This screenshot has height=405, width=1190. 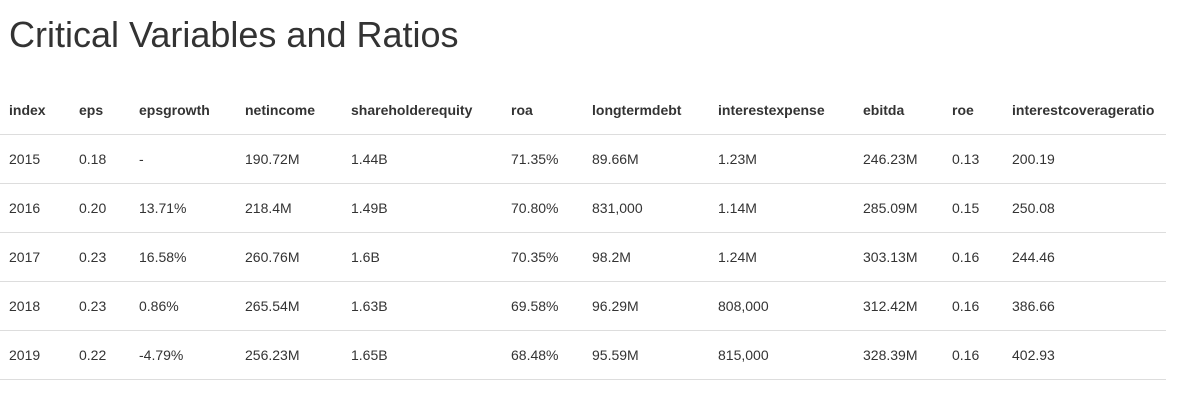 I want to click on cell-index: 2018, so click(x=35, y=306).